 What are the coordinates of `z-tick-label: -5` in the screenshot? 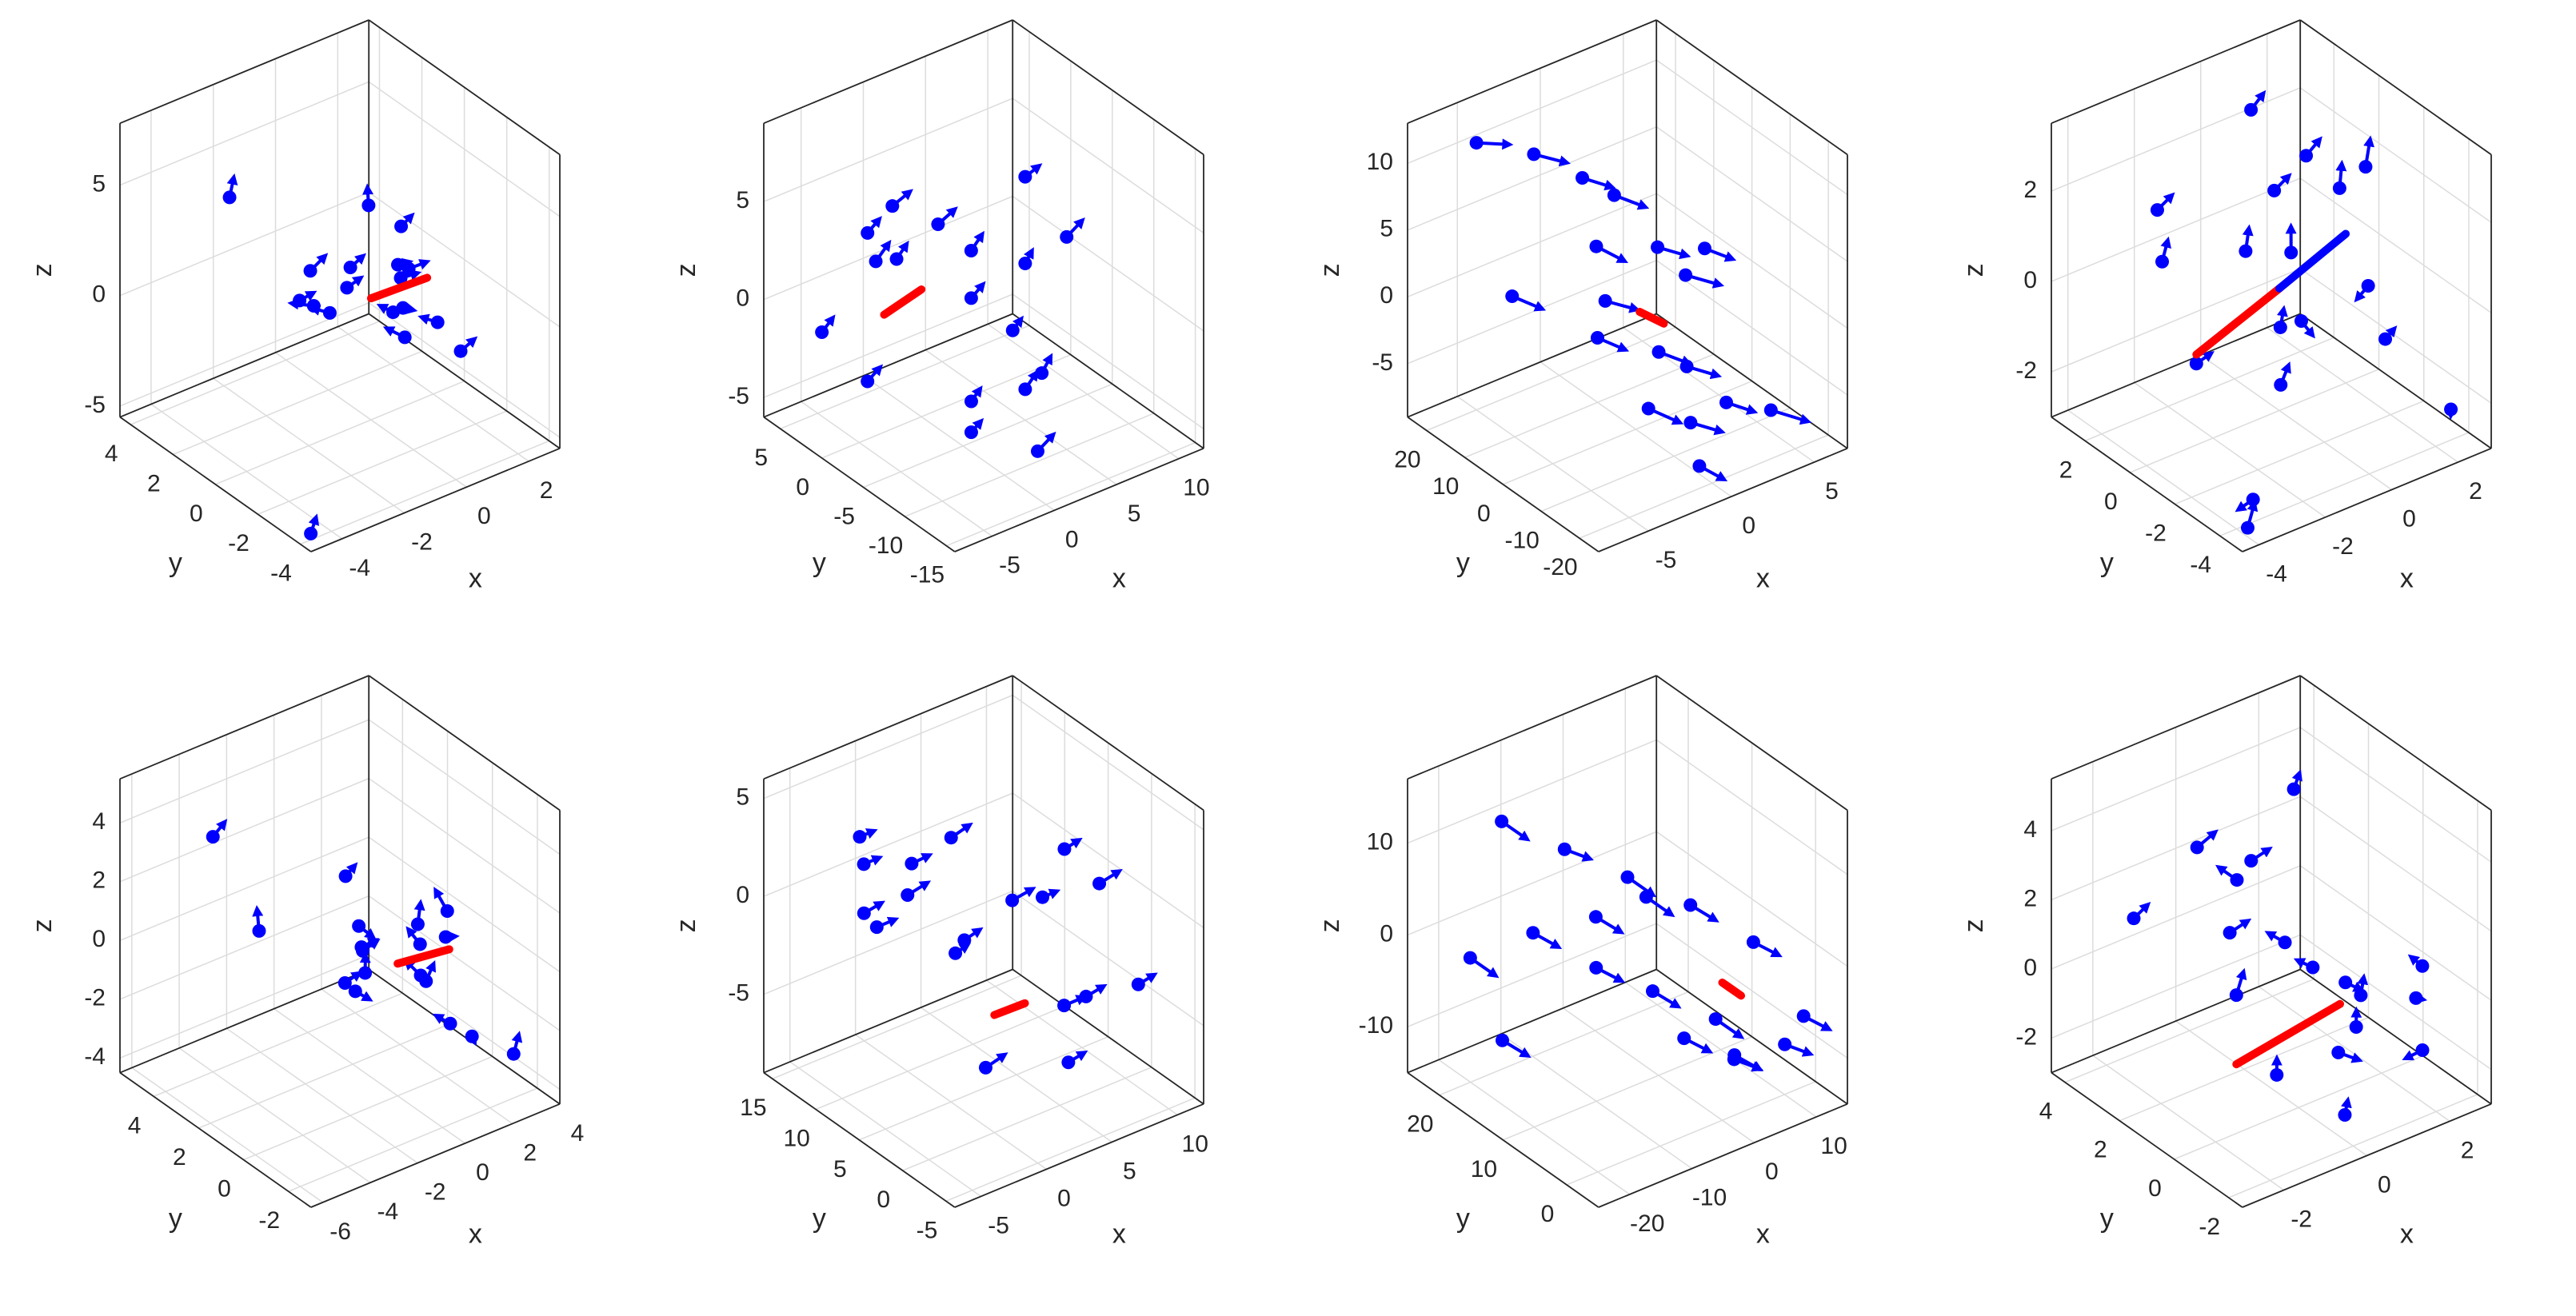 It's located at (95, 405).